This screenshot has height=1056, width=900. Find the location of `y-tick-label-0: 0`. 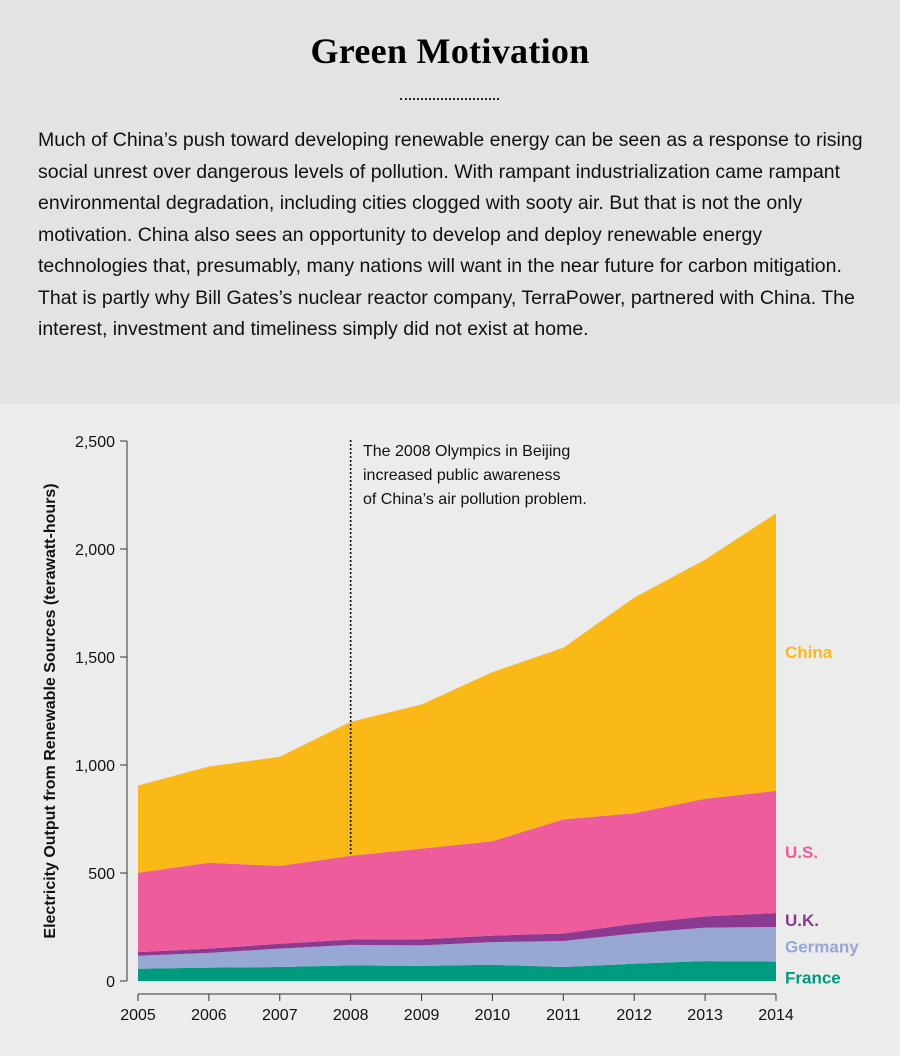

y-tick-label-0: 0 is located at coordinates (110, 982).